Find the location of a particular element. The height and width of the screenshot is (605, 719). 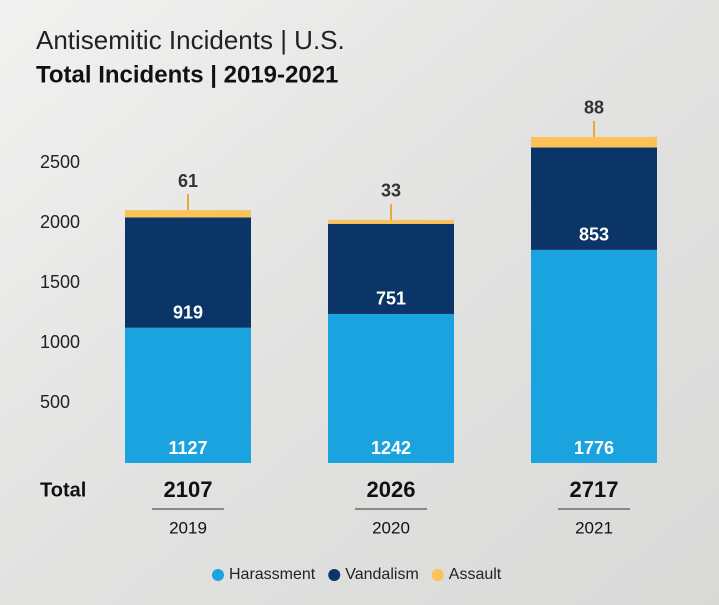

total-value: 2107 is located at coordinates (188, 489).